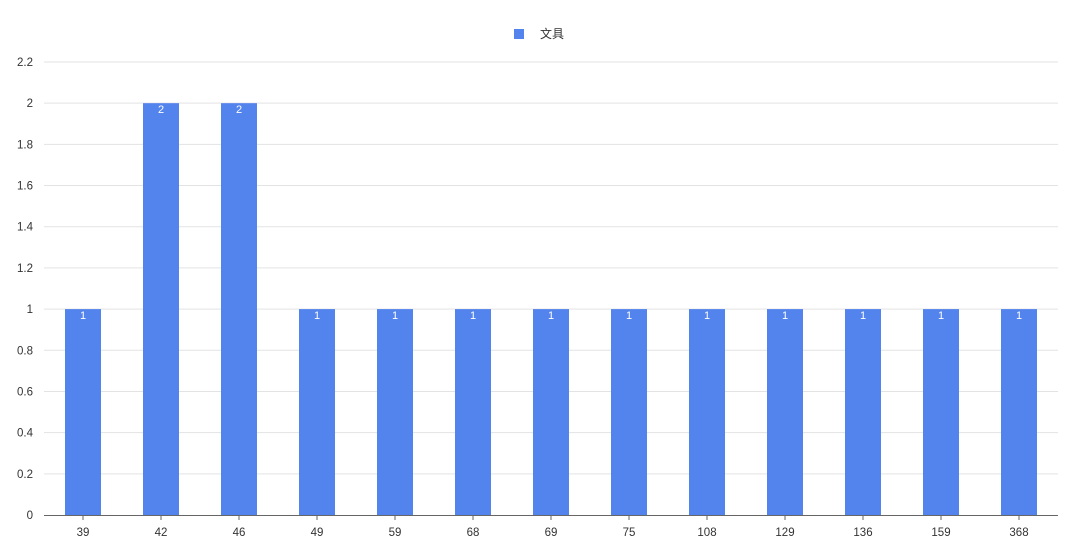 The width and height of the screenshot is (1080, 557). I want to click on x-tick-label: 75, so click(629, 533).